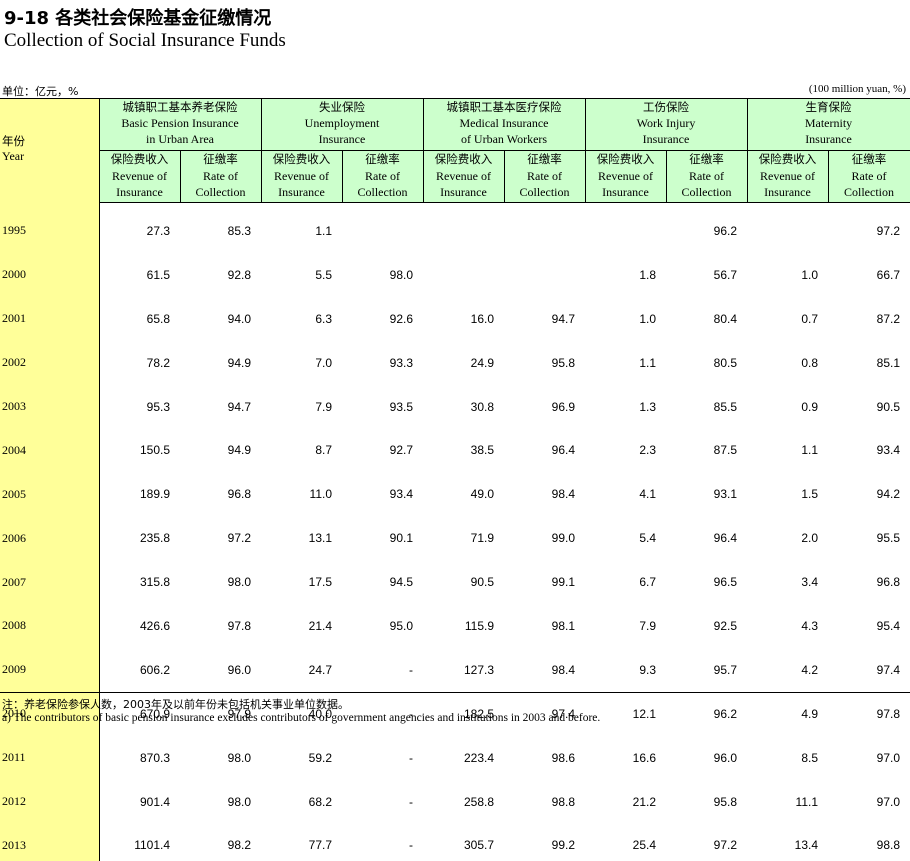 This screenshot has height=861, width=910. What do you see at coordinates (888, 538) in the screenshot?
I see `value-cell: 95.5` at bounding box center [888, 538].